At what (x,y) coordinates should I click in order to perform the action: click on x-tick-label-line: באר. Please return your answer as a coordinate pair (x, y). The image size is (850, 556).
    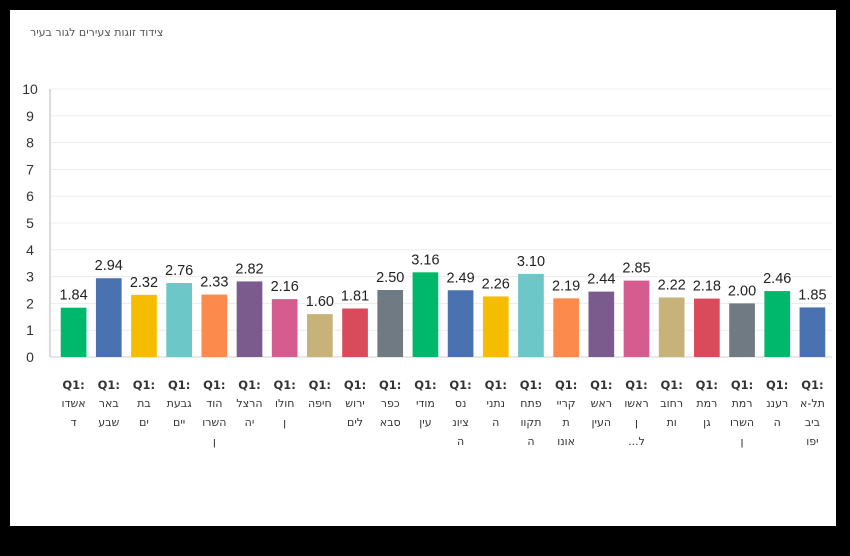
    Looking at the image, I should click on (109, 403).